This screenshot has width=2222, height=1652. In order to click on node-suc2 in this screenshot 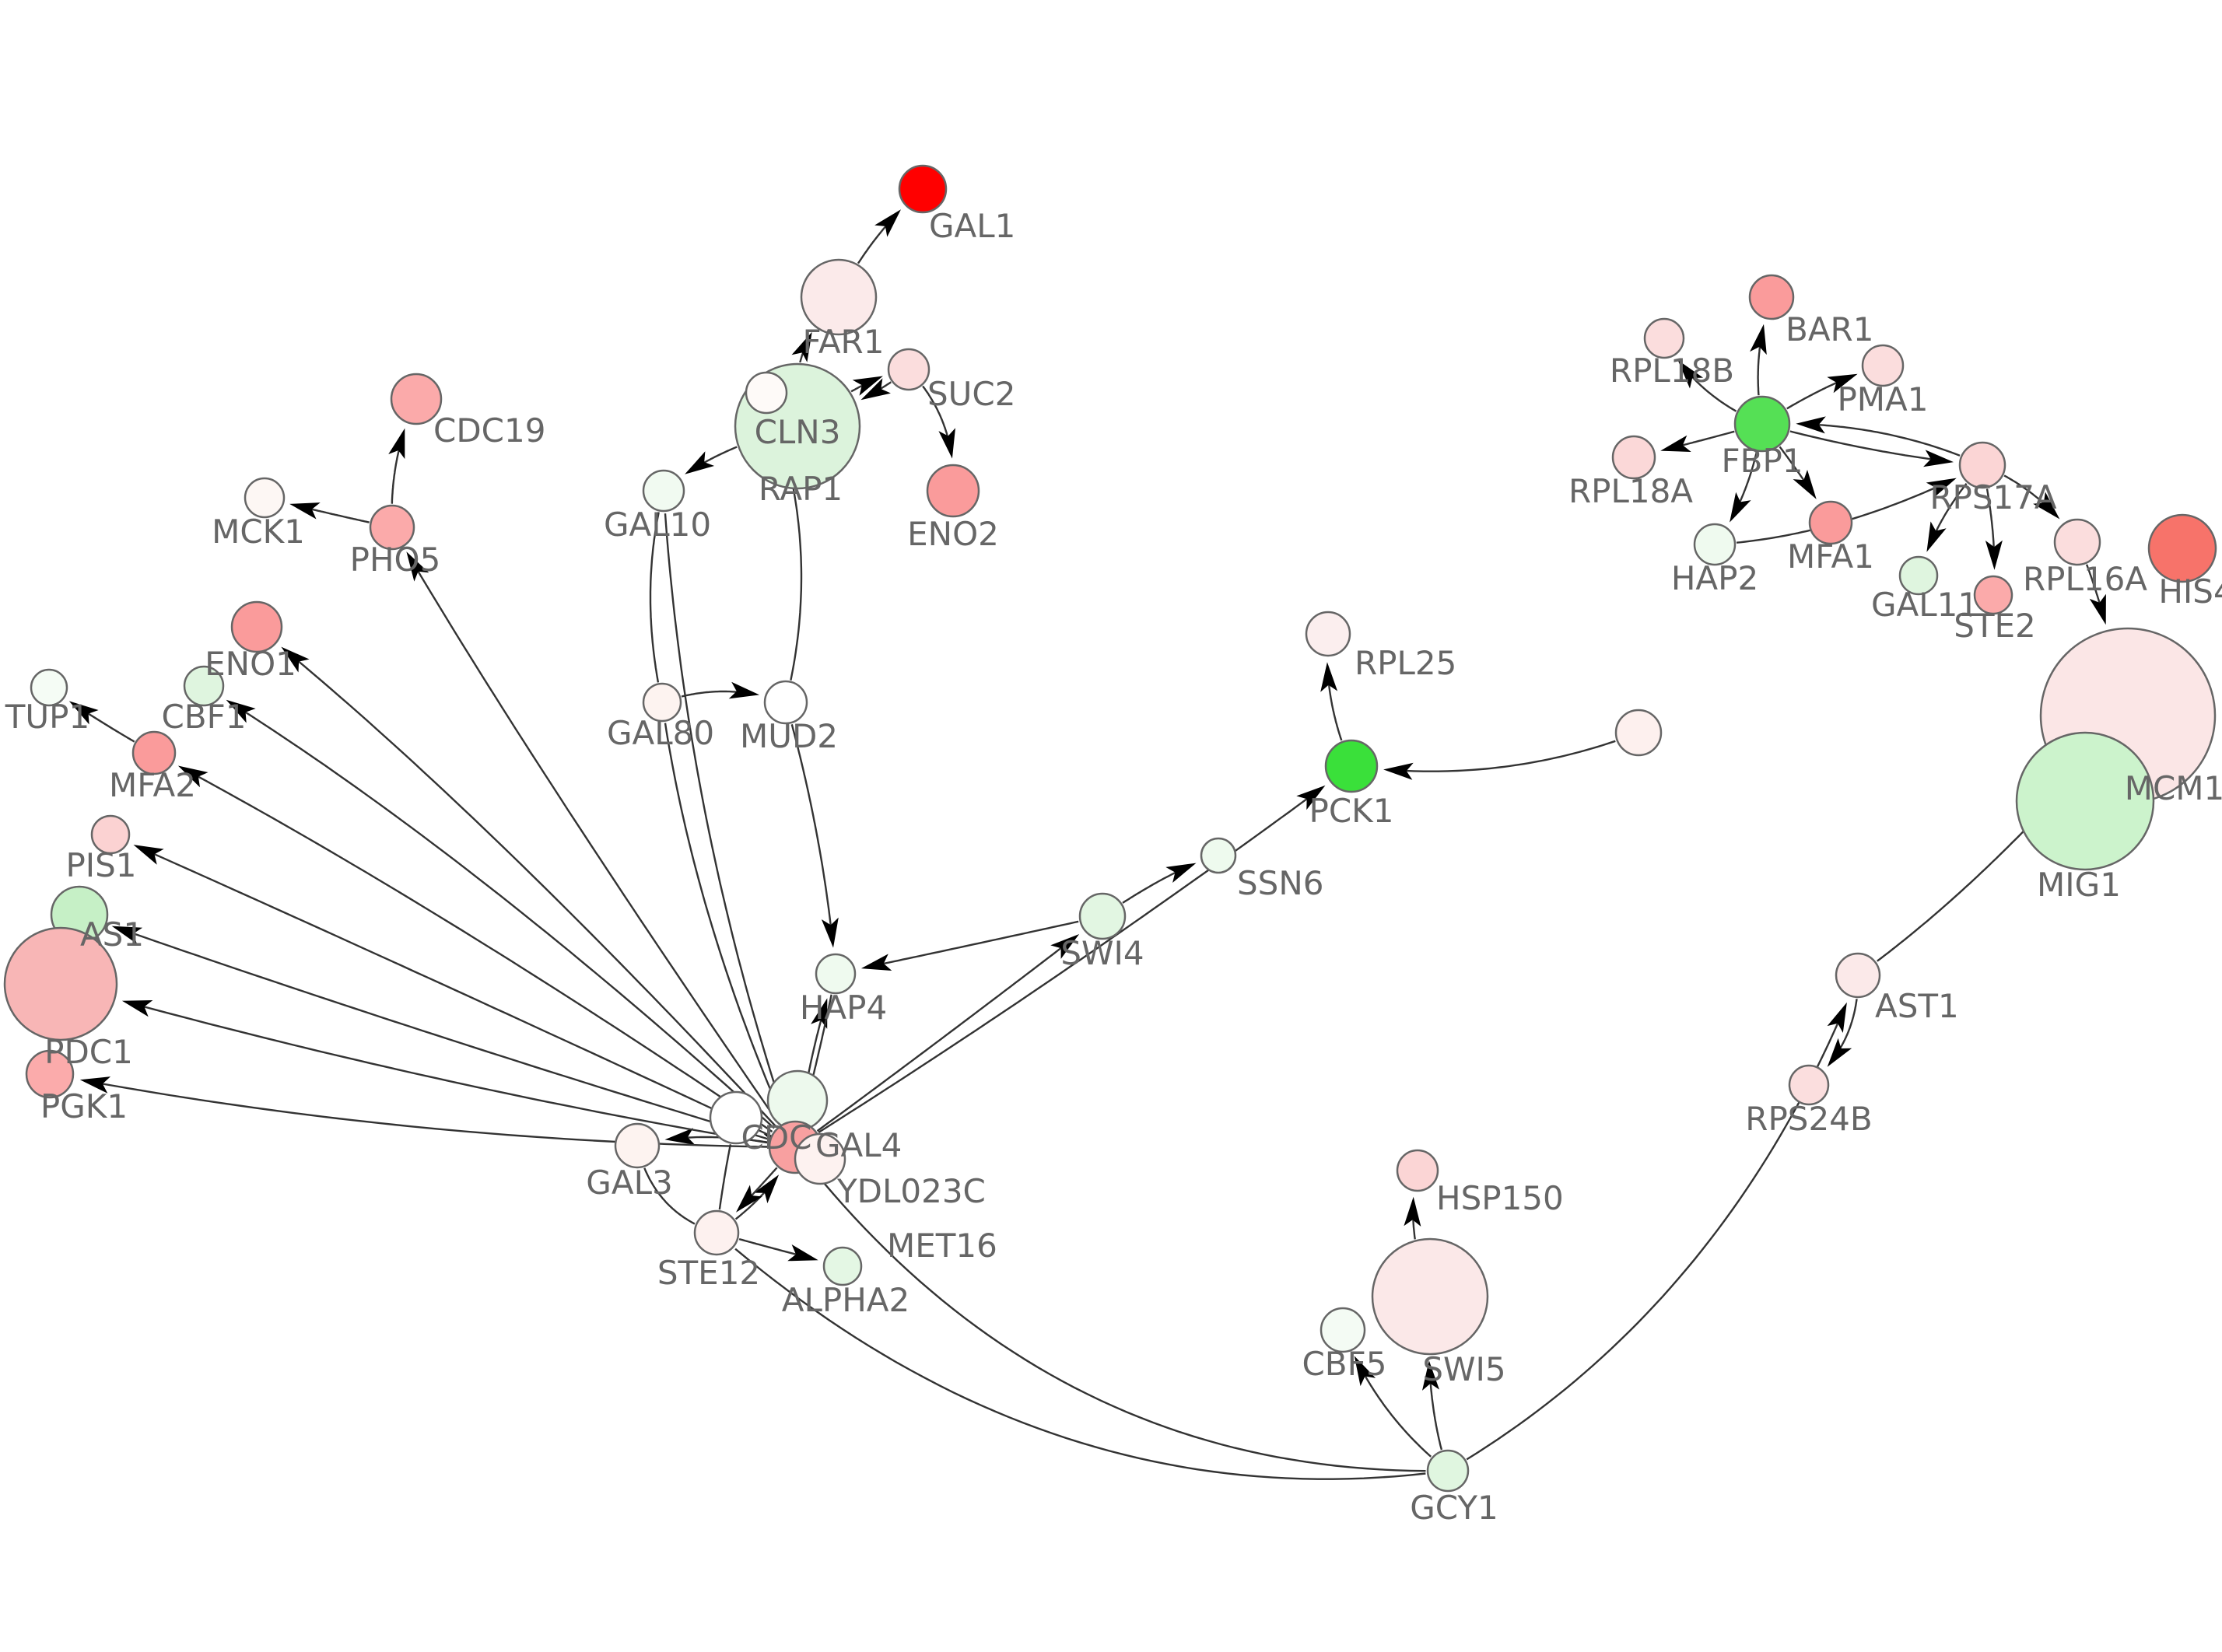, I will do `click(909, 370)`.